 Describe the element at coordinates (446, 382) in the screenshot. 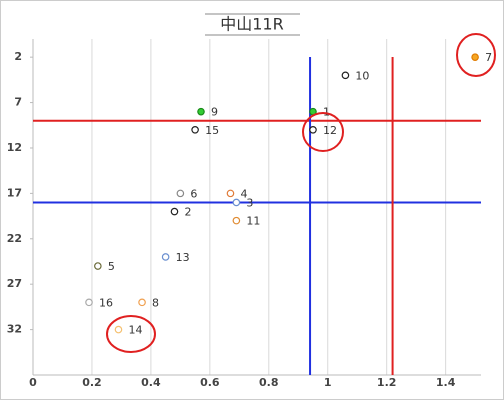

I see `x-tick-label: 1.4` at that location.